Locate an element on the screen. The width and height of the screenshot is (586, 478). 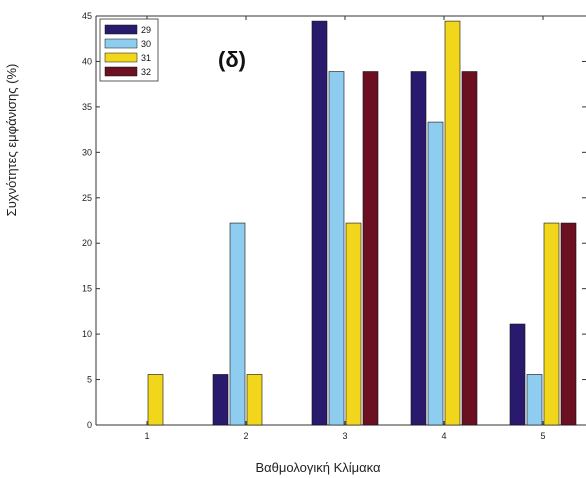
y-tick-label: 30 is located at coordinates (87, 152).